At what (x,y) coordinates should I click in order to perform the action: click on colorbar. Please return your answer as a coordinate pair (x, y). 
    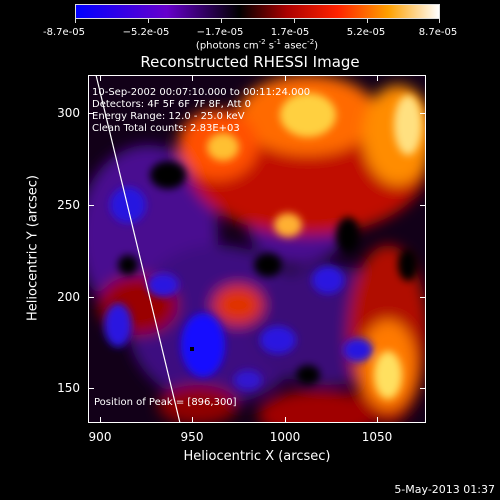
    Looking at the image, I should click on (257, 11).